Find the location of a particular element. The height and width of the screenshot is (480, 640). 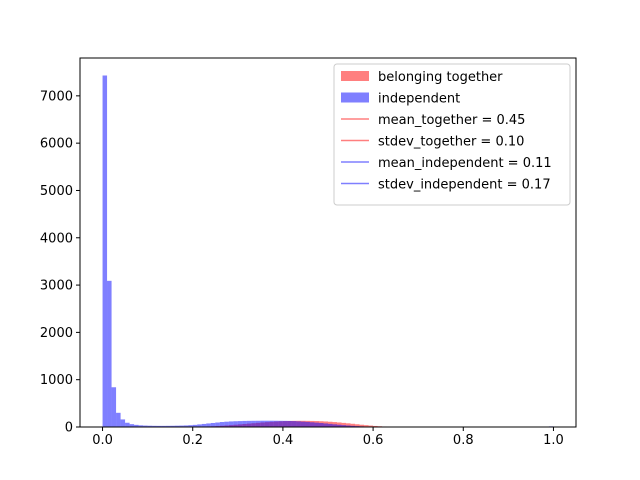

y-axis-ticks: 0 1000 2000 3000 4000 5000 6000 7000 is located at coordinates (60, 262).